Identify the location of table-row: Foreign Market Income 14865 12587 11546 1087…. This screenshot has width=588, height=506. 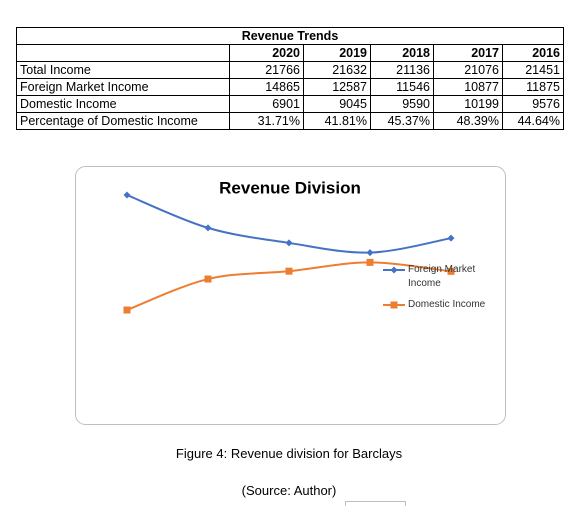
(290, 87).